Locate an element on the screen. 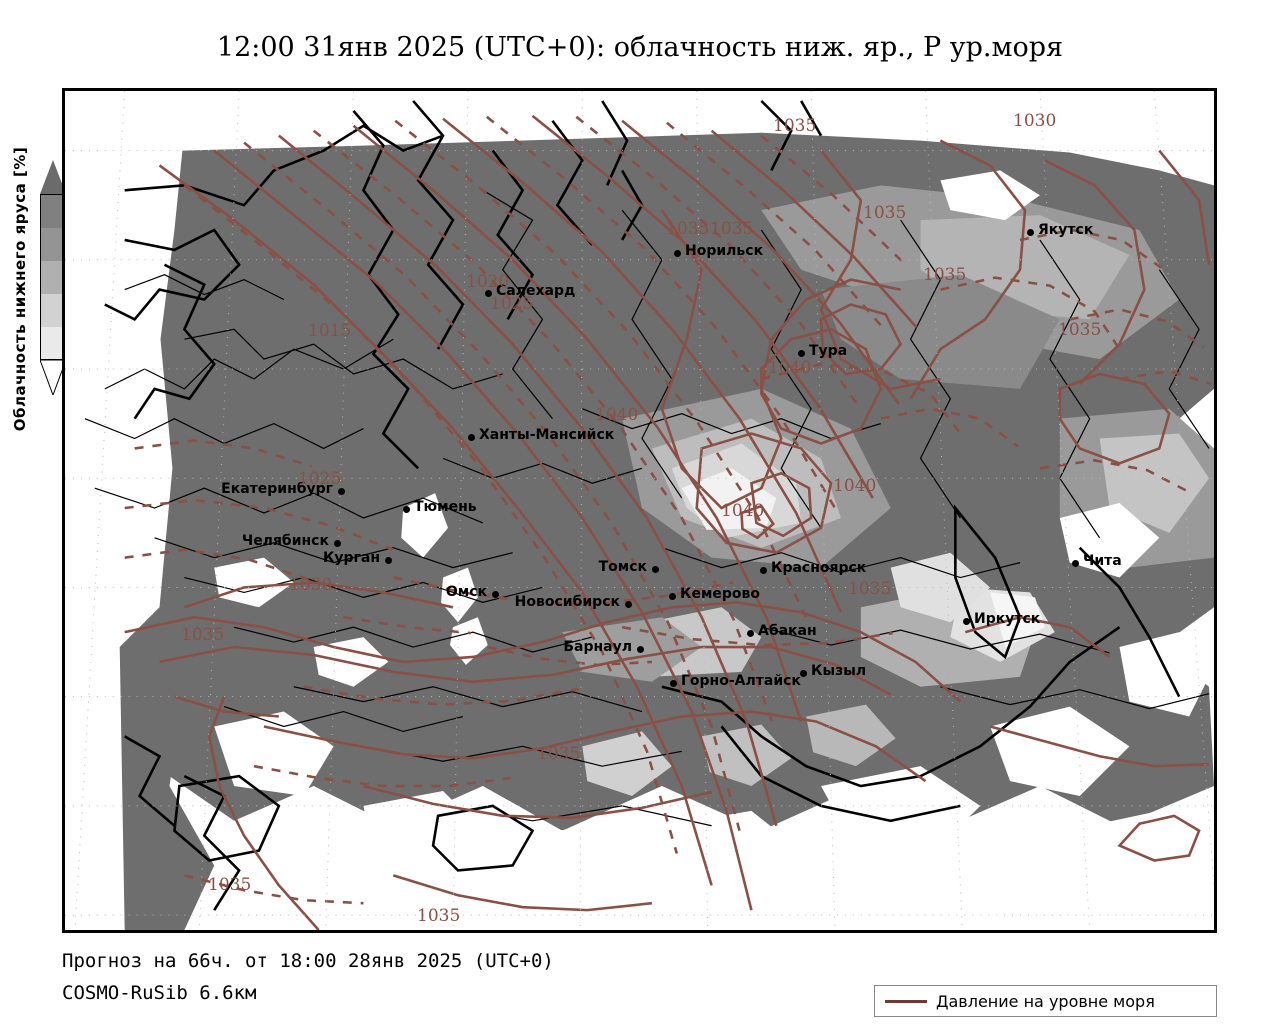 The image size is (1280, 1024). city-label: Екатеринбург is located at coordinates (277, 489).